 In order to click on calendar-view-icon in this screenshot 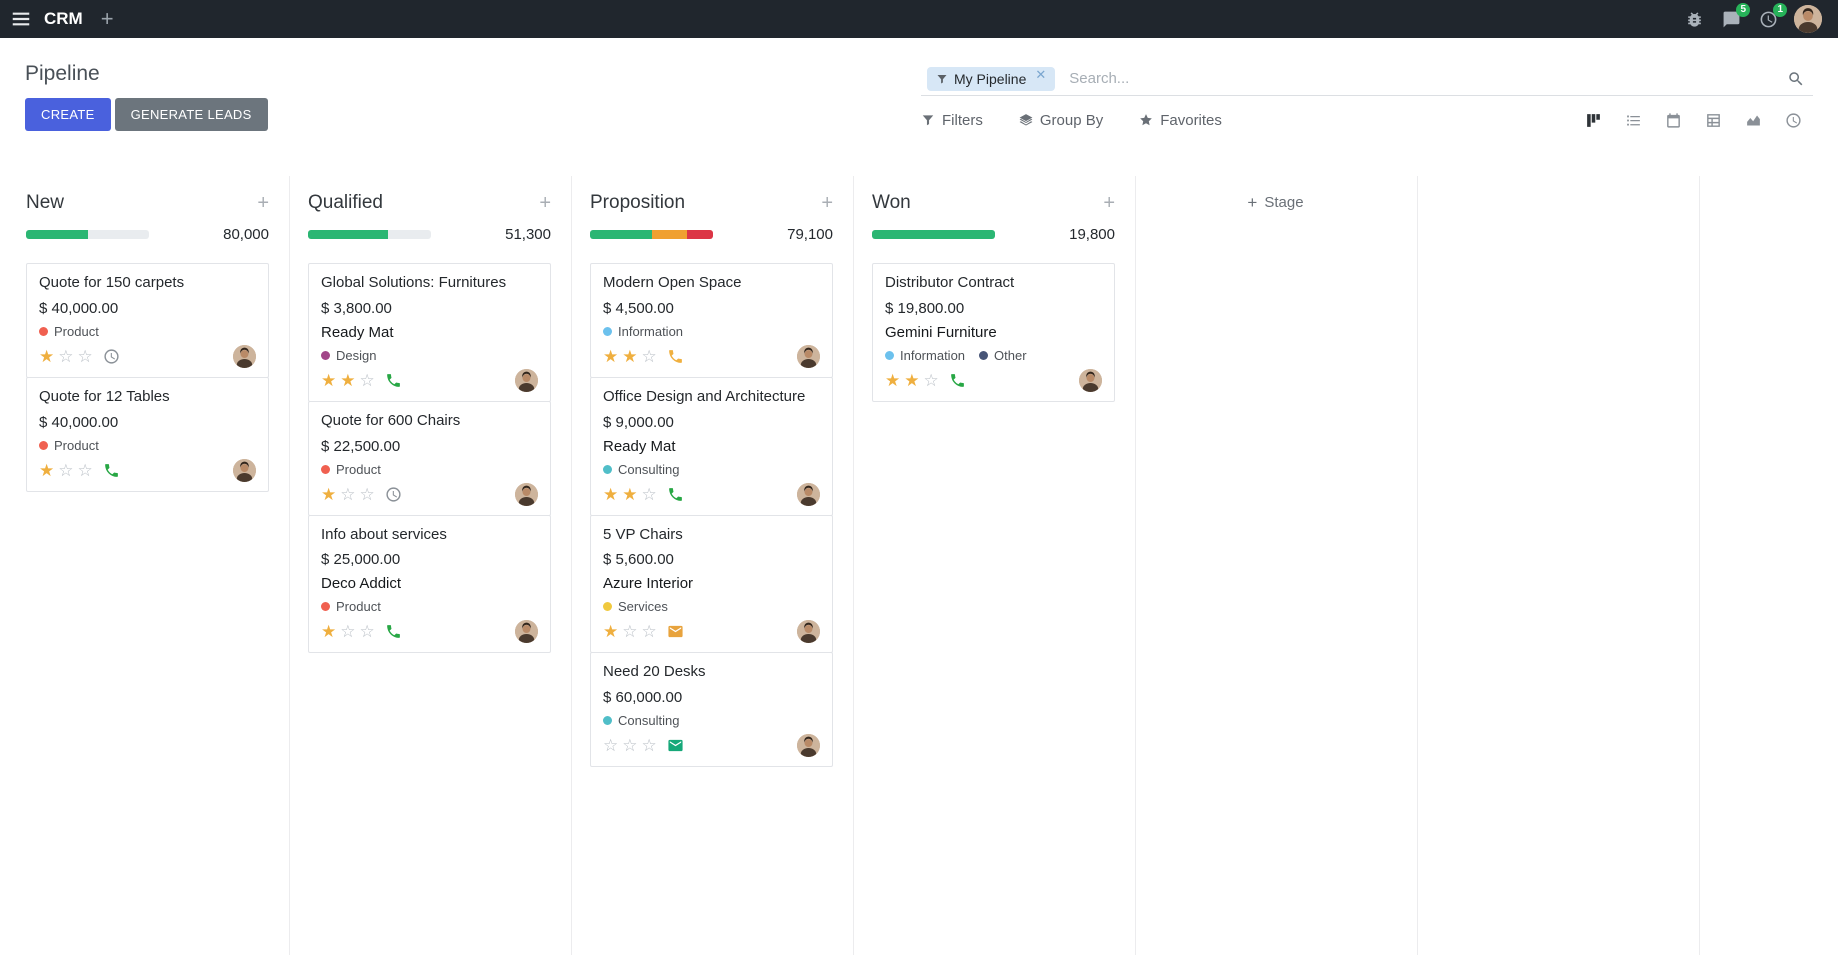, I will do `click(1673, 120)`.